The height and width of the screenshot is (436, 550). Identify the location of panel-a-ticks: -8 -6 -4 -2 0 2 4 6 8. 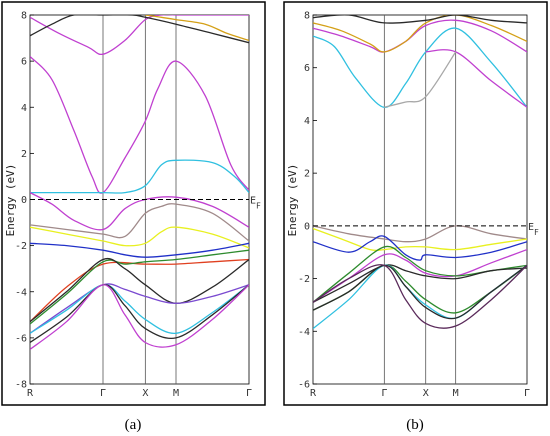
(24, 201).